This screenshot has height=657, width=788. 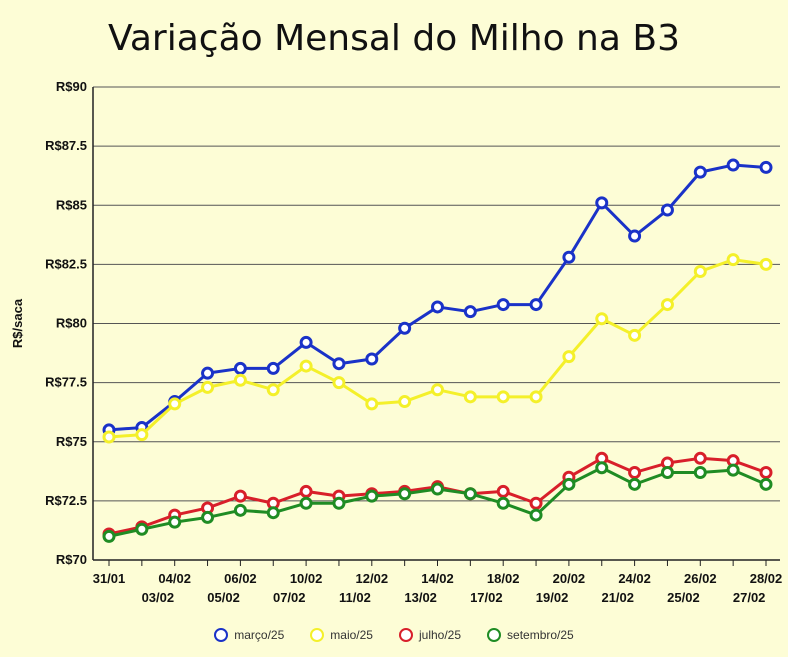 What do you see at coordinates (66, 263) in the screenshot?
I see `y-tick-label: R$82.5` at bounding box center [66, 263].